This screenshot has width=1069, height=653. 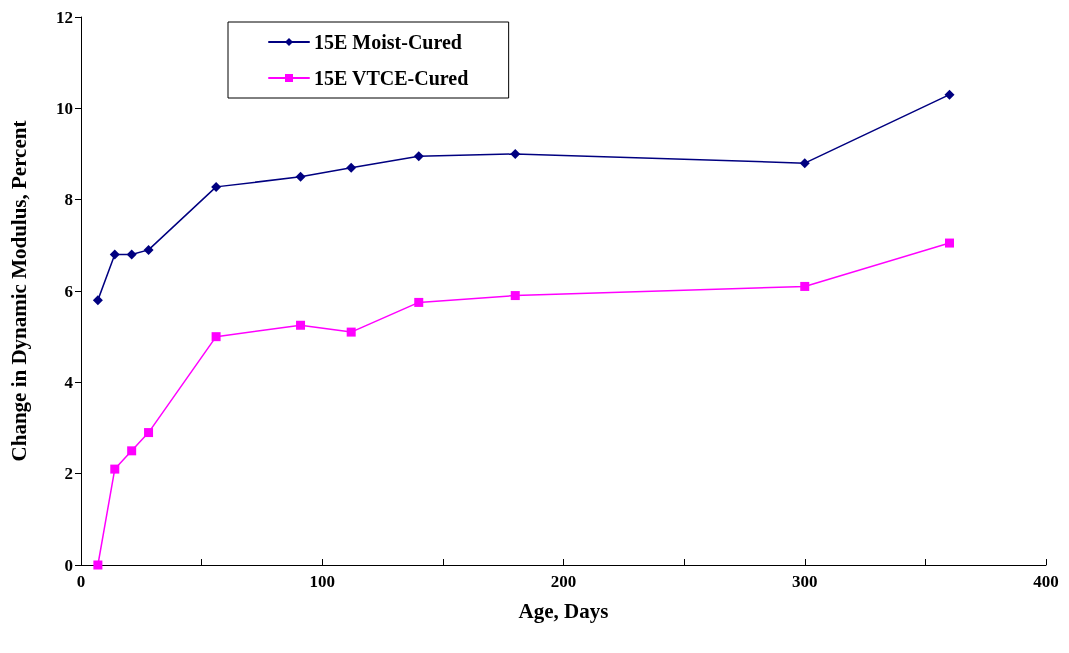 What do you see at coordinates (69, 382) in the screenshot?
I see `y-tick-label: 4` at bounding box center [69, 382].